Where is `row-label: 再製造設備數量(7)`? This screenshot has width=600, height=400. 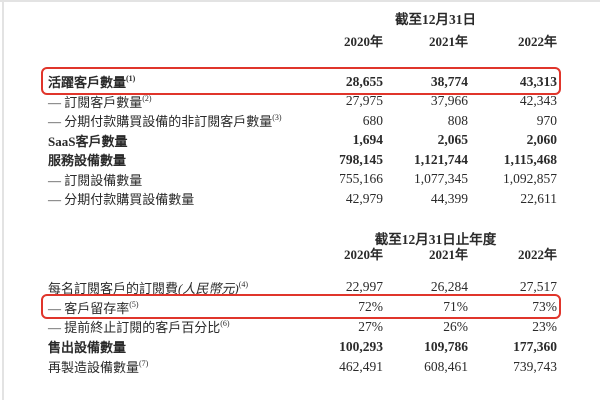
row-label: 再製造設備數量(7) is located at coordinates (173, 366).